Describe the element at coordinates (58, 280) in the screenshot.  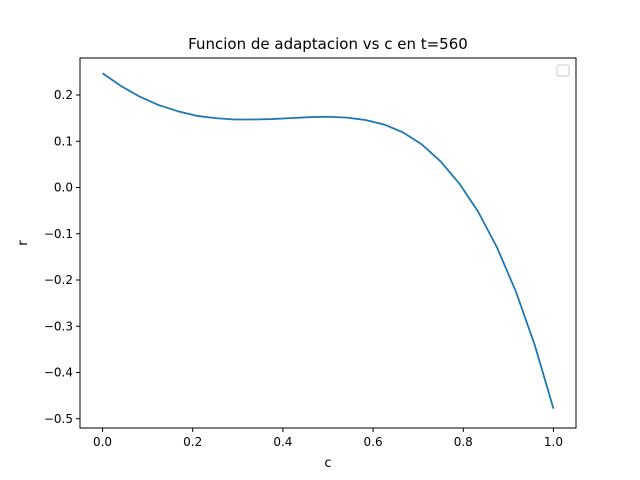
I see `y-tick-label: −0.2` at that location.